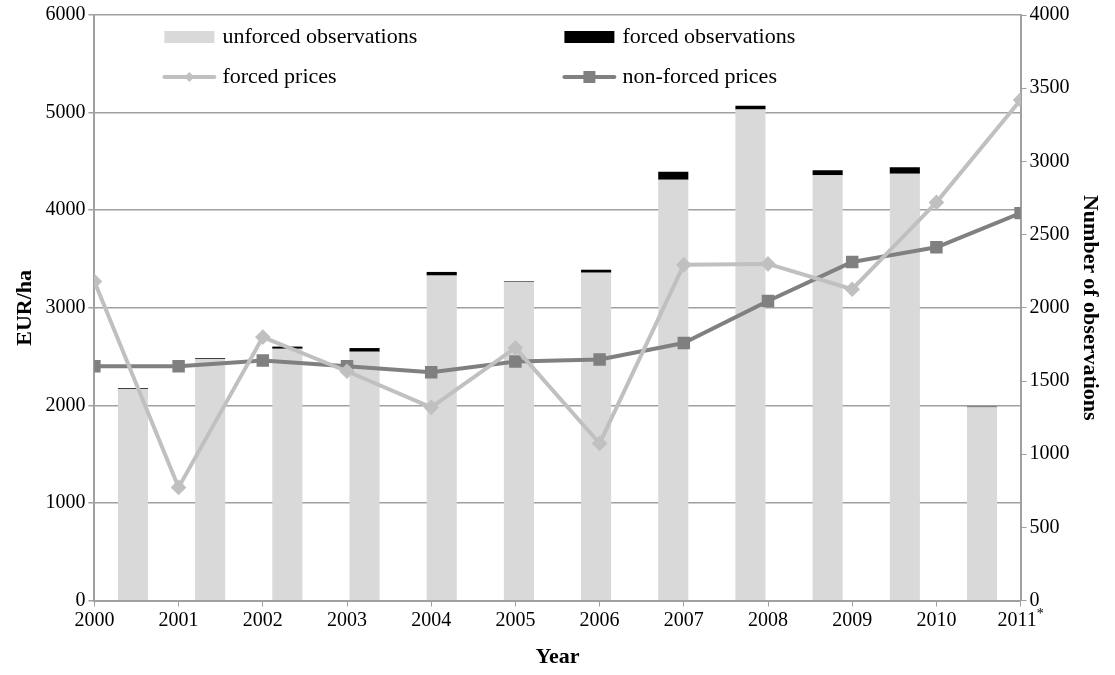 This screenshot has width=1115, height=675. What do you see at coordinates (1049, 306) in the screenshot?
I see `y2-tick-label: 2000` at bounding box center [1049, 306].